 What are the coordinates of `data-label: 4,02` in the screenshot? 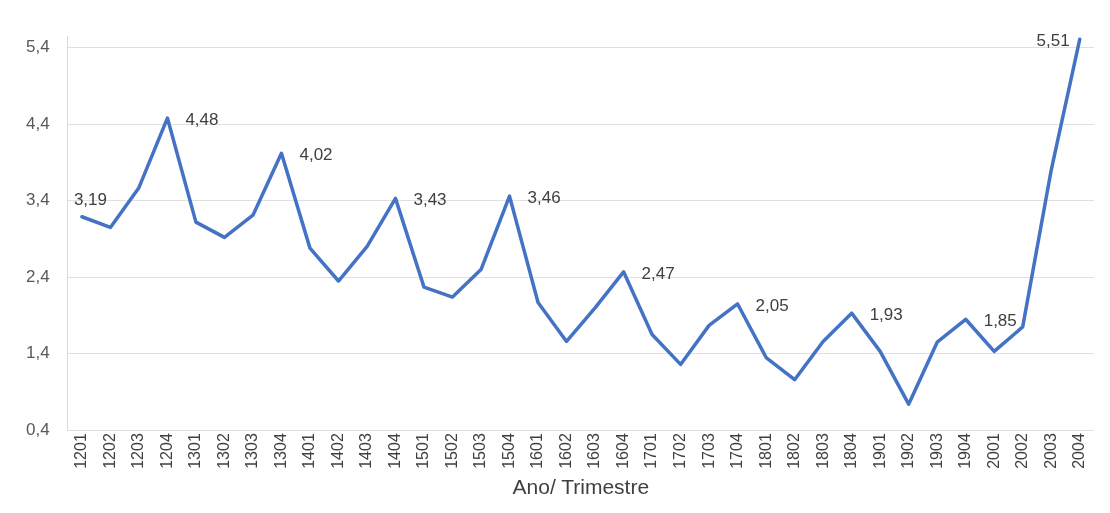 It's located at (316, 154).